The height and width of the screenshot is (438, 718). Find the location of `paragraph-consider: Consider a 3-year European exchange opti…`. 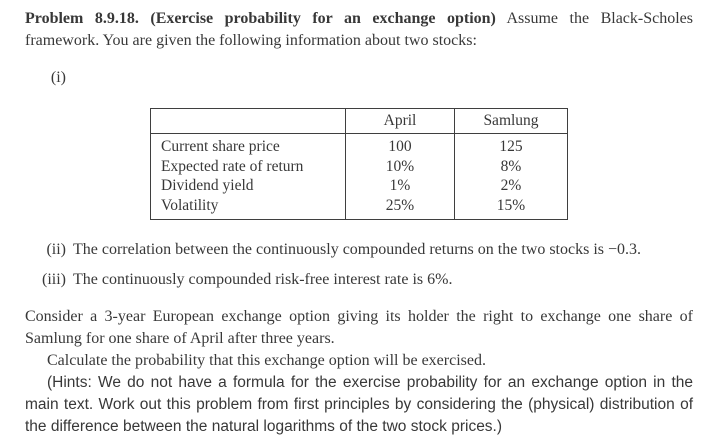

paragraph-consider: Consider a 3-year European exchange opti… is located at coordinates (359, 327).